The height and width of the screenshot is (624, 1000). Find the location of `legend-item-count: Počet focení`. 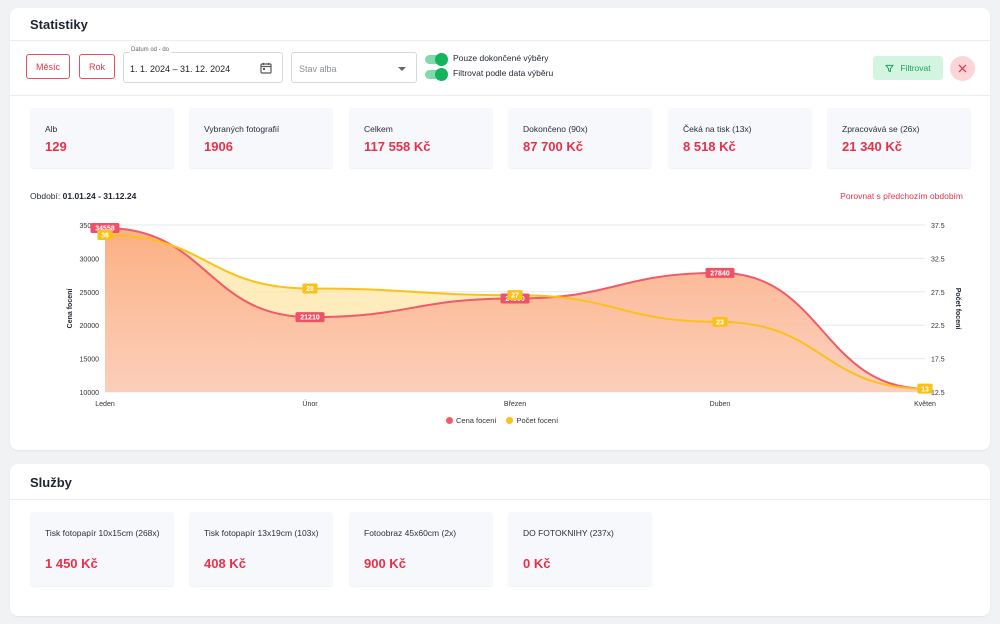

legend-item-count: Počet focení is located at coordinates (532, 420).